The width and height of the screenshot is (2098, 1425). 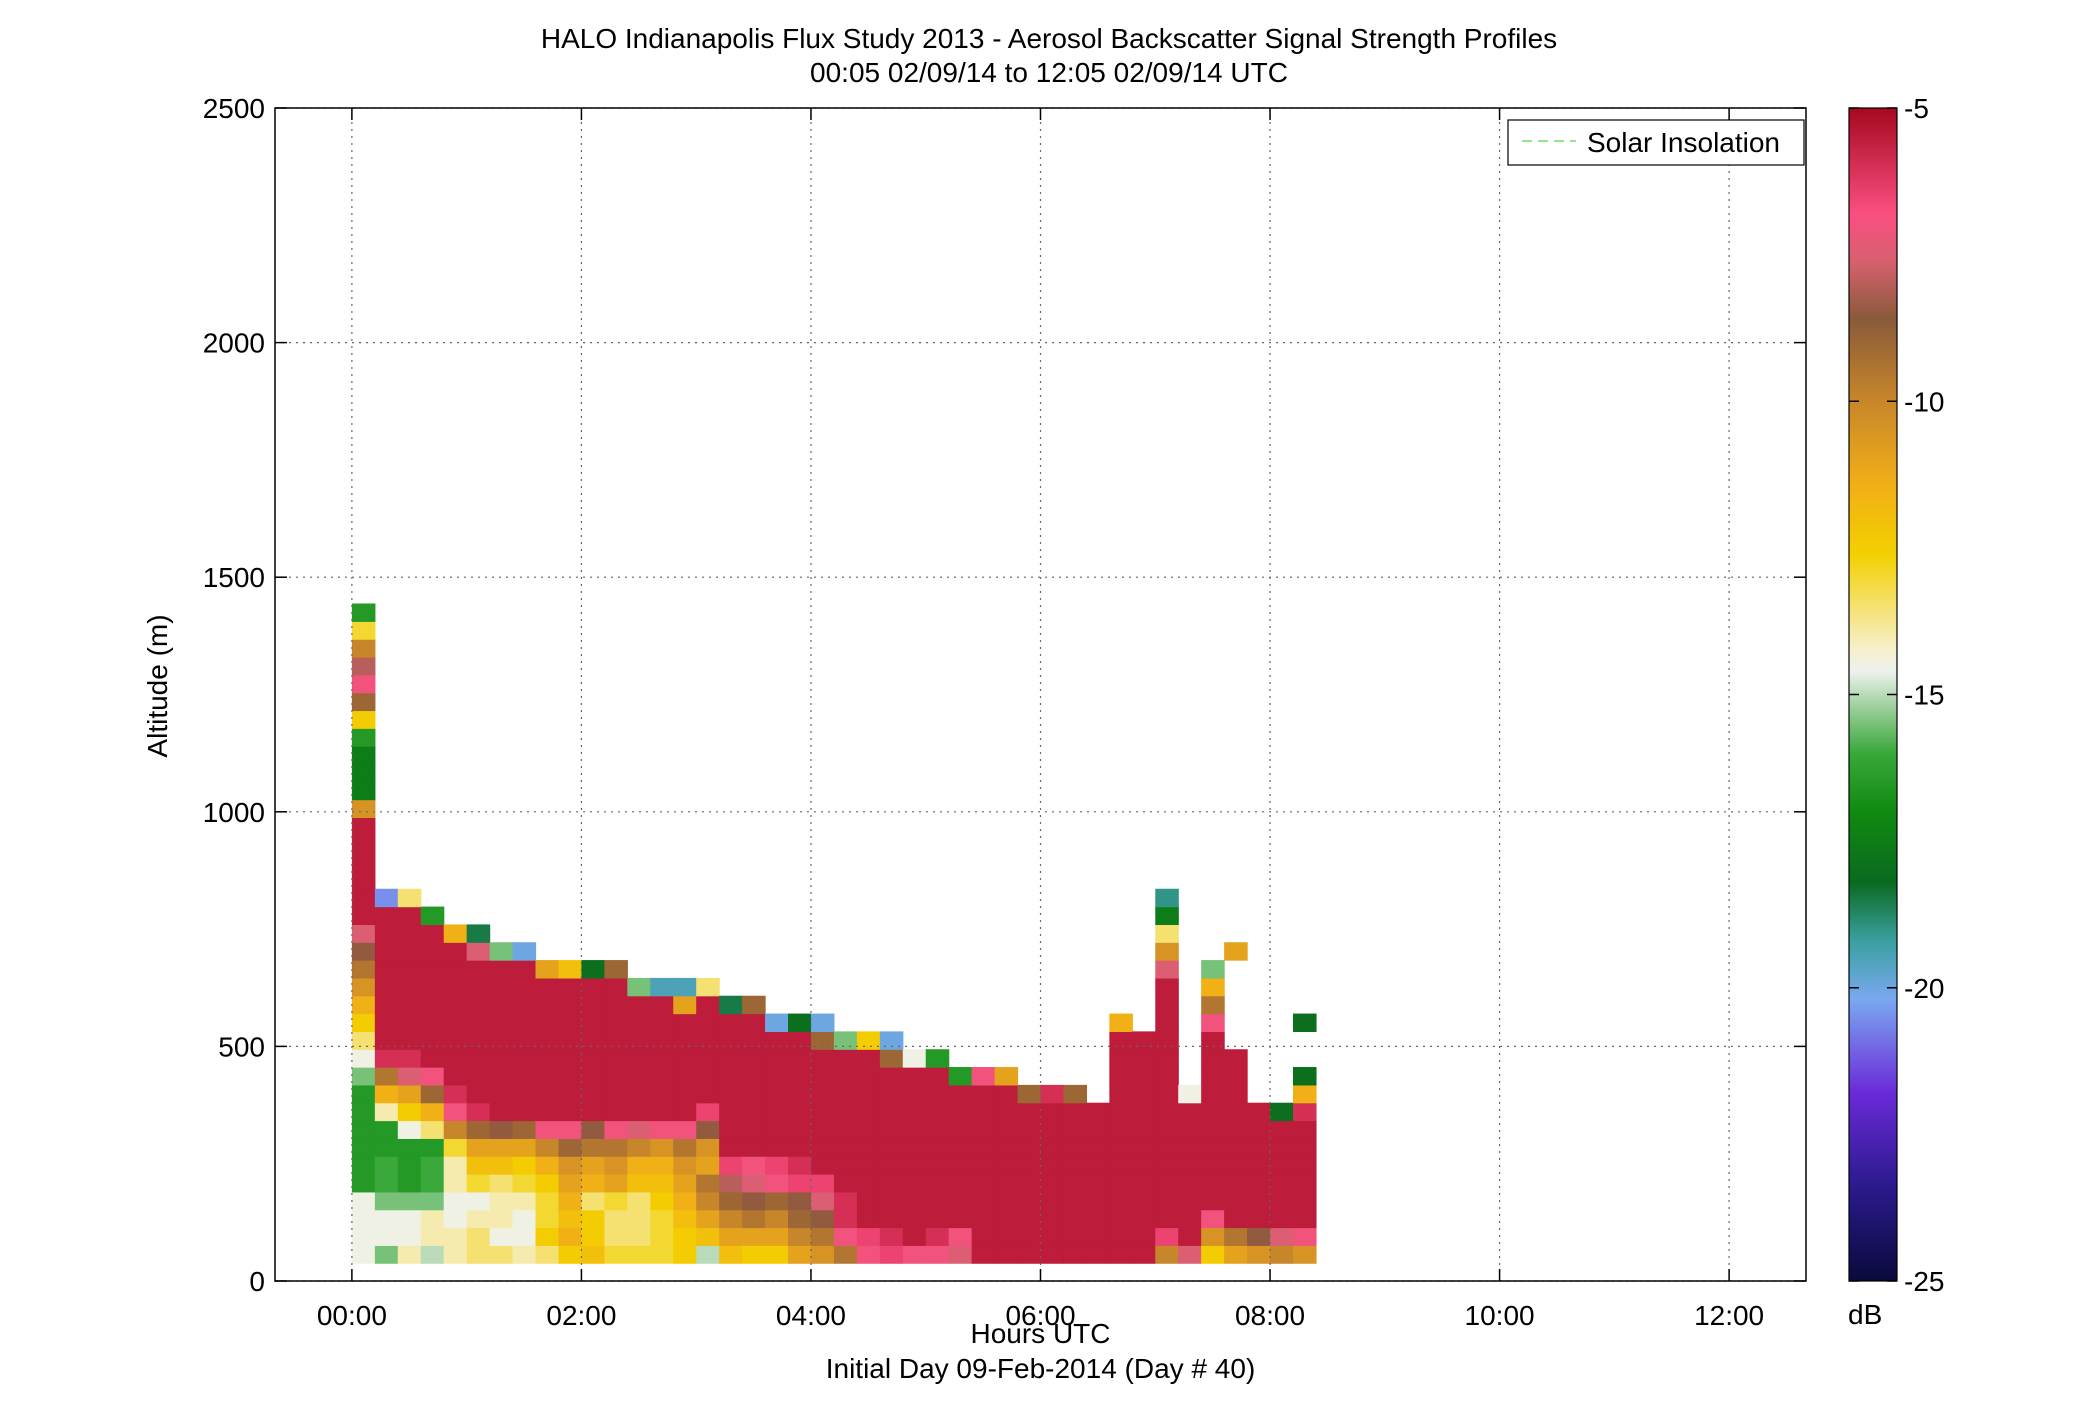 I want to click on legend-box, so click(x=1656, y=142).